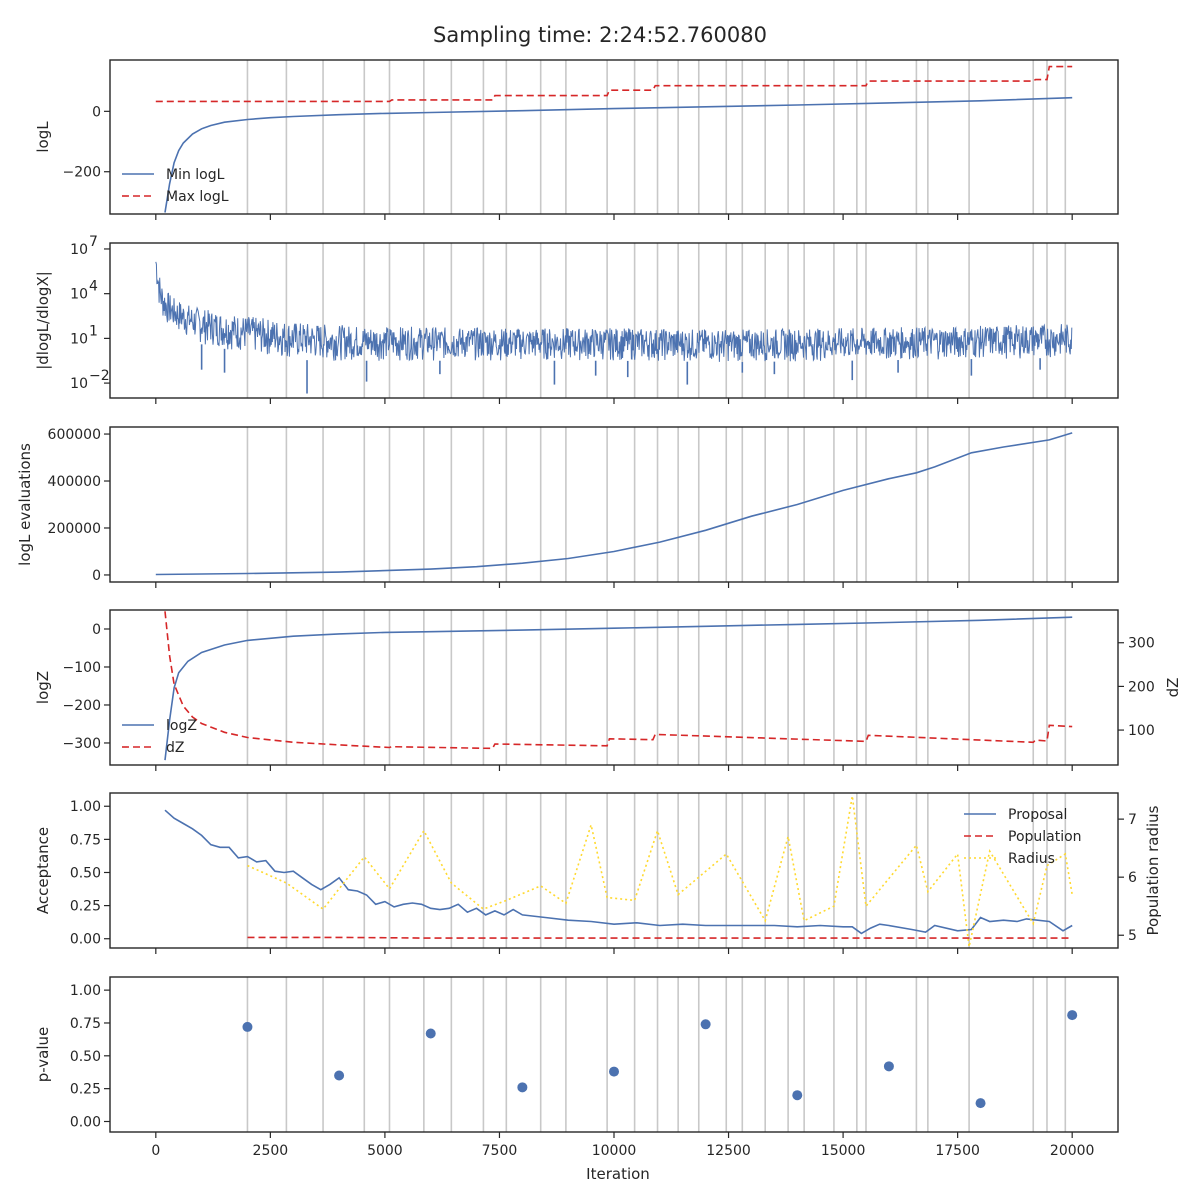  What do you see at coordinates (99, 376) in the screenshot?
I see `panel-2-ytick-exp-3: −2` at bounding box center [99, 376].